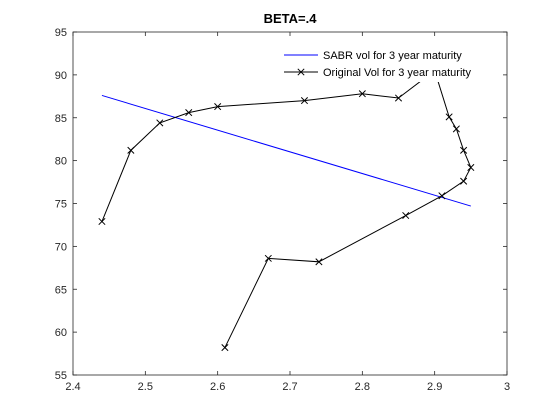 Image resolution: width=560 pixels, height=420 pixels. Describe the element at coordinates (72, 387) in the screenshot. I see `x-tick-label: 2.4` at that location.